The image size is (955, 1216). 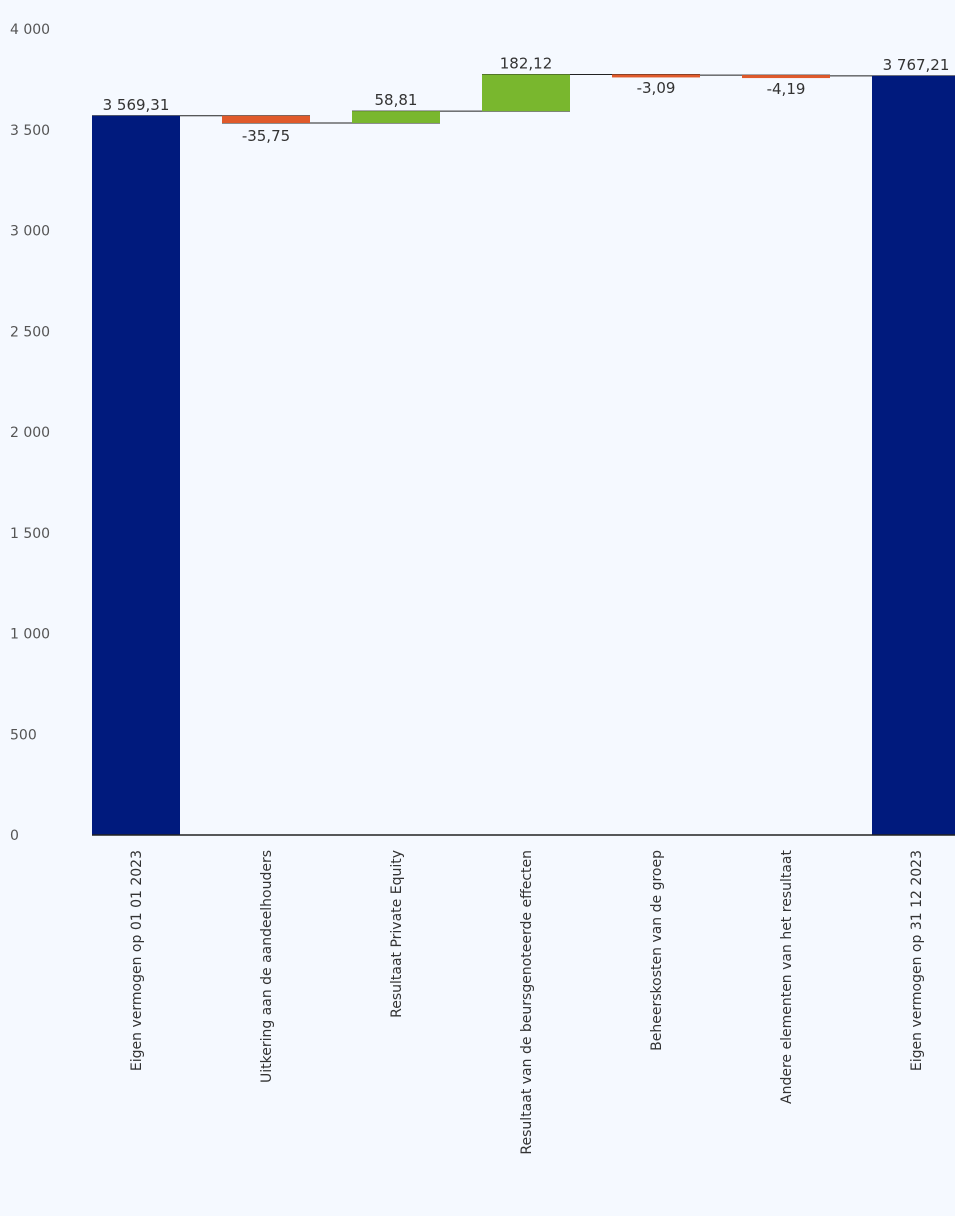 What do you see at coordinates (917, 960) in the screenshot?
I see `category-label: Eigen vermogen op 31 12 2023` at bounding box center [917, 960].